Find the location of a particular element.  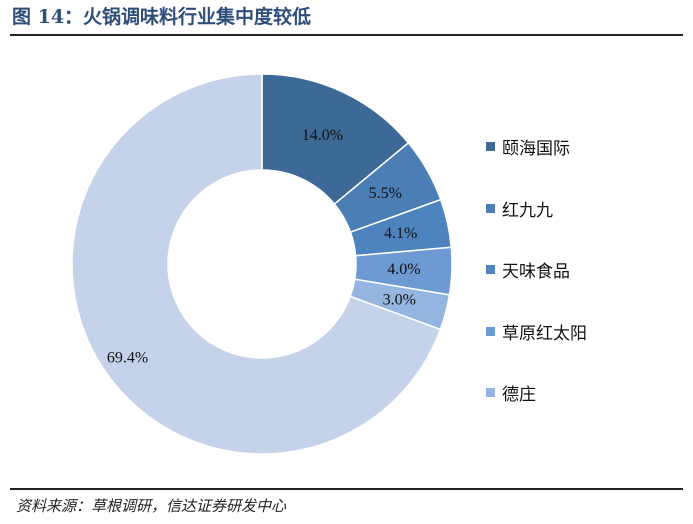

legend-label: 德庄 is located at coordinates (519, 395).